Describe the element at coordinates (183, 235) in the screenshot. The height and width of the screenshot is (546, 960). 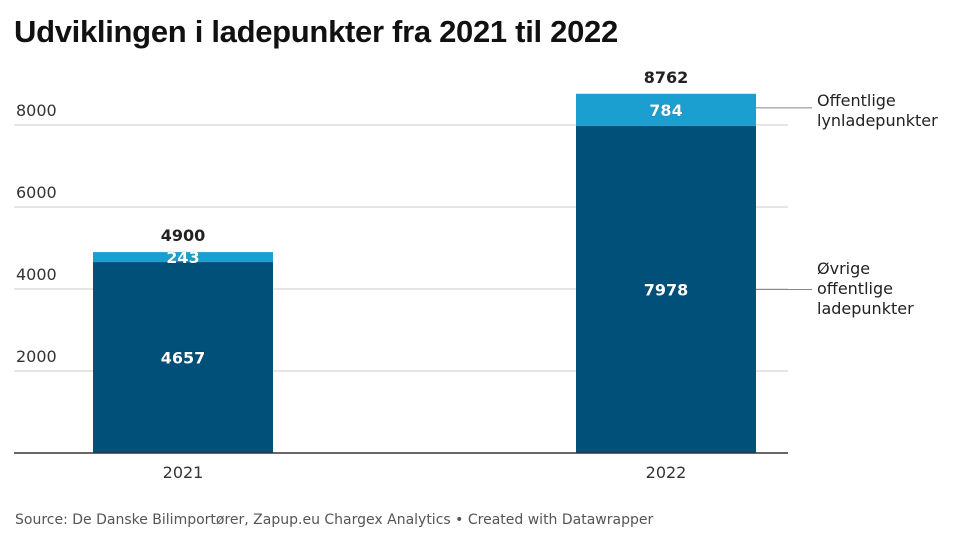
I see `total-label-2021: 4900` at that location.